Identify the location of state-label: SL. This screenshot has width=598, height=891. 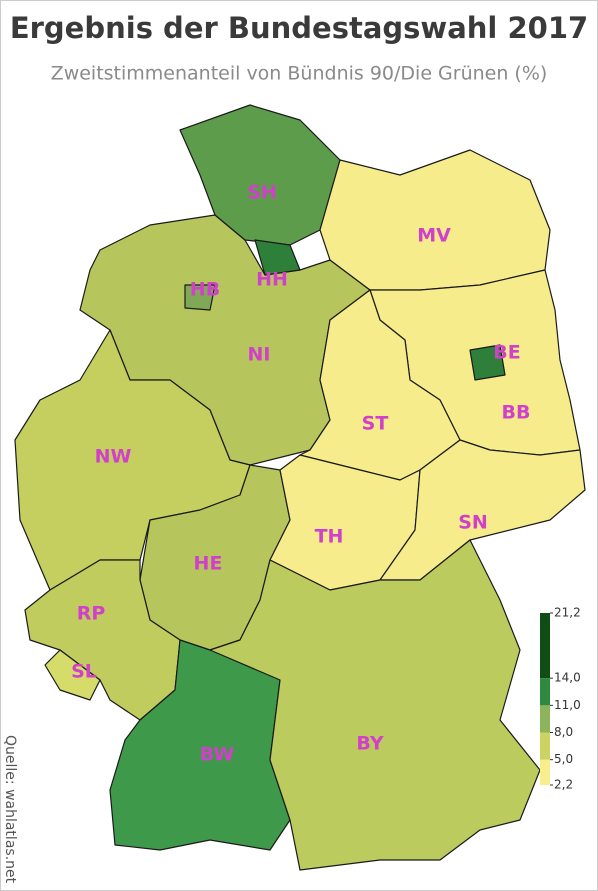
(84, 672).